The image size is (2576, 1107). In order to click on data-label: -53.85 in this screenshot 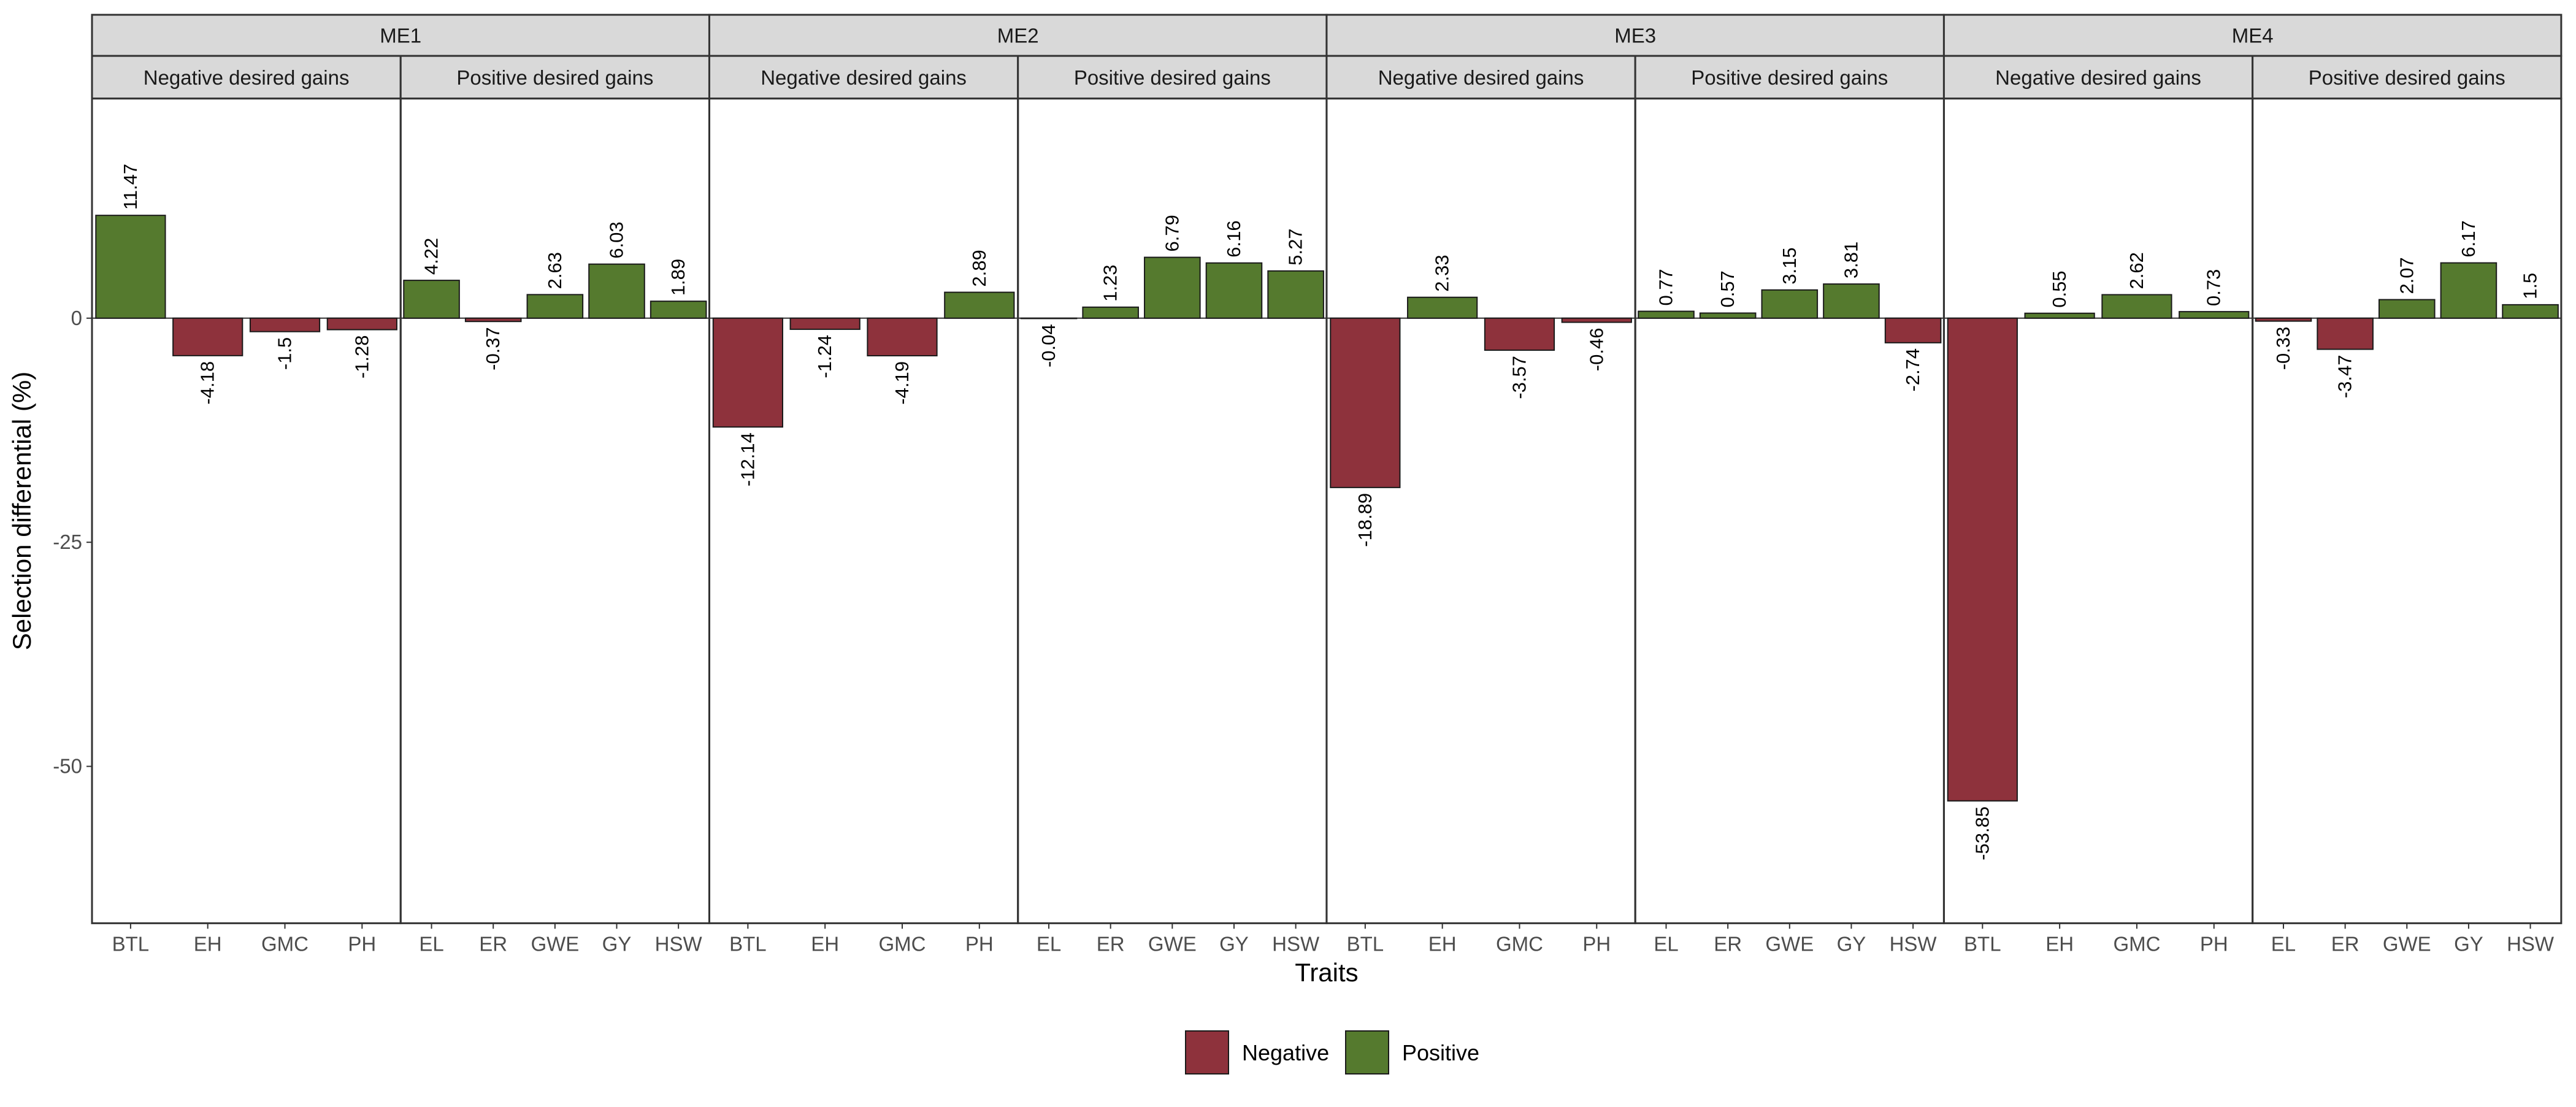, I will do `click(1982, 833)`.